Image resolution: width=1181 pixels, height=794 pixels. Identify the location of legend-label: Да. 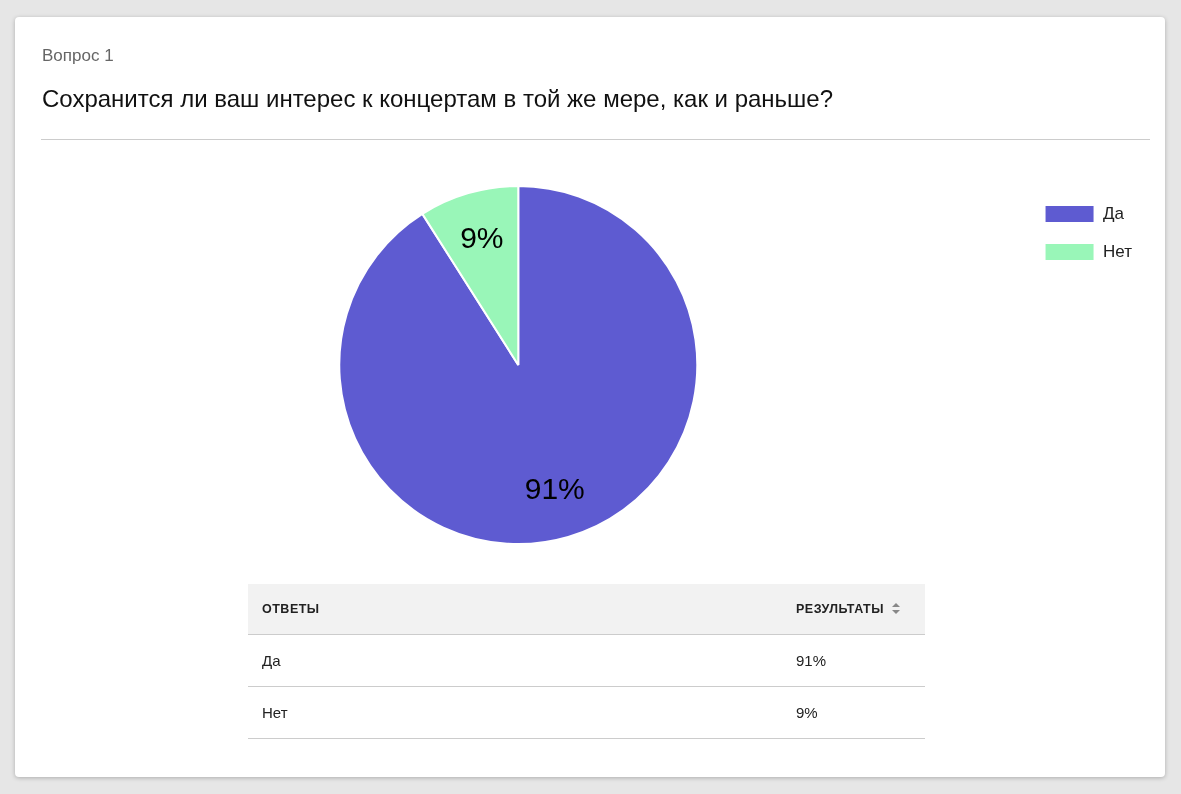
(1114, 213).